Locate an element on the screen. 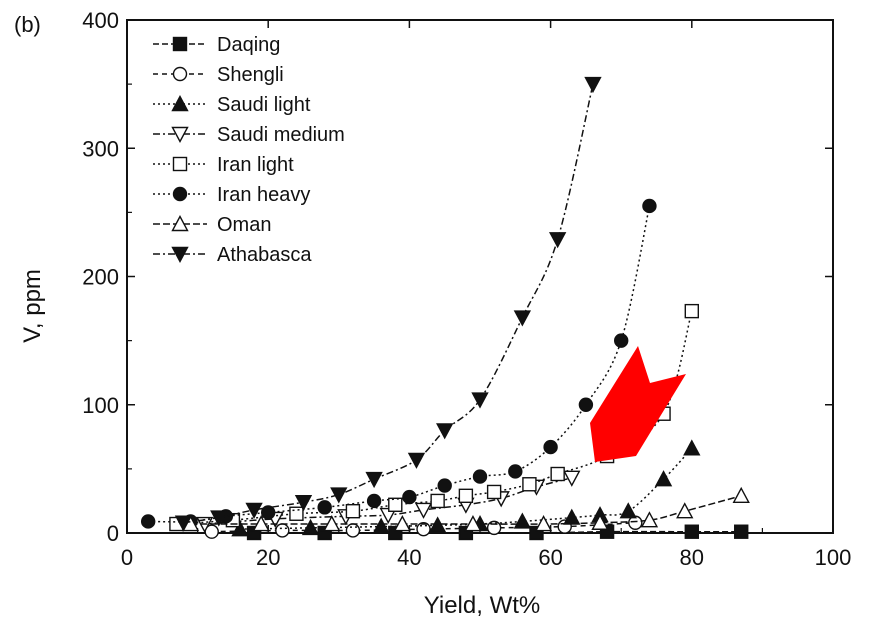 The width and height of the screenshot is (874, 619). legend-marker-athabasca is located at coordinates (180, 254).